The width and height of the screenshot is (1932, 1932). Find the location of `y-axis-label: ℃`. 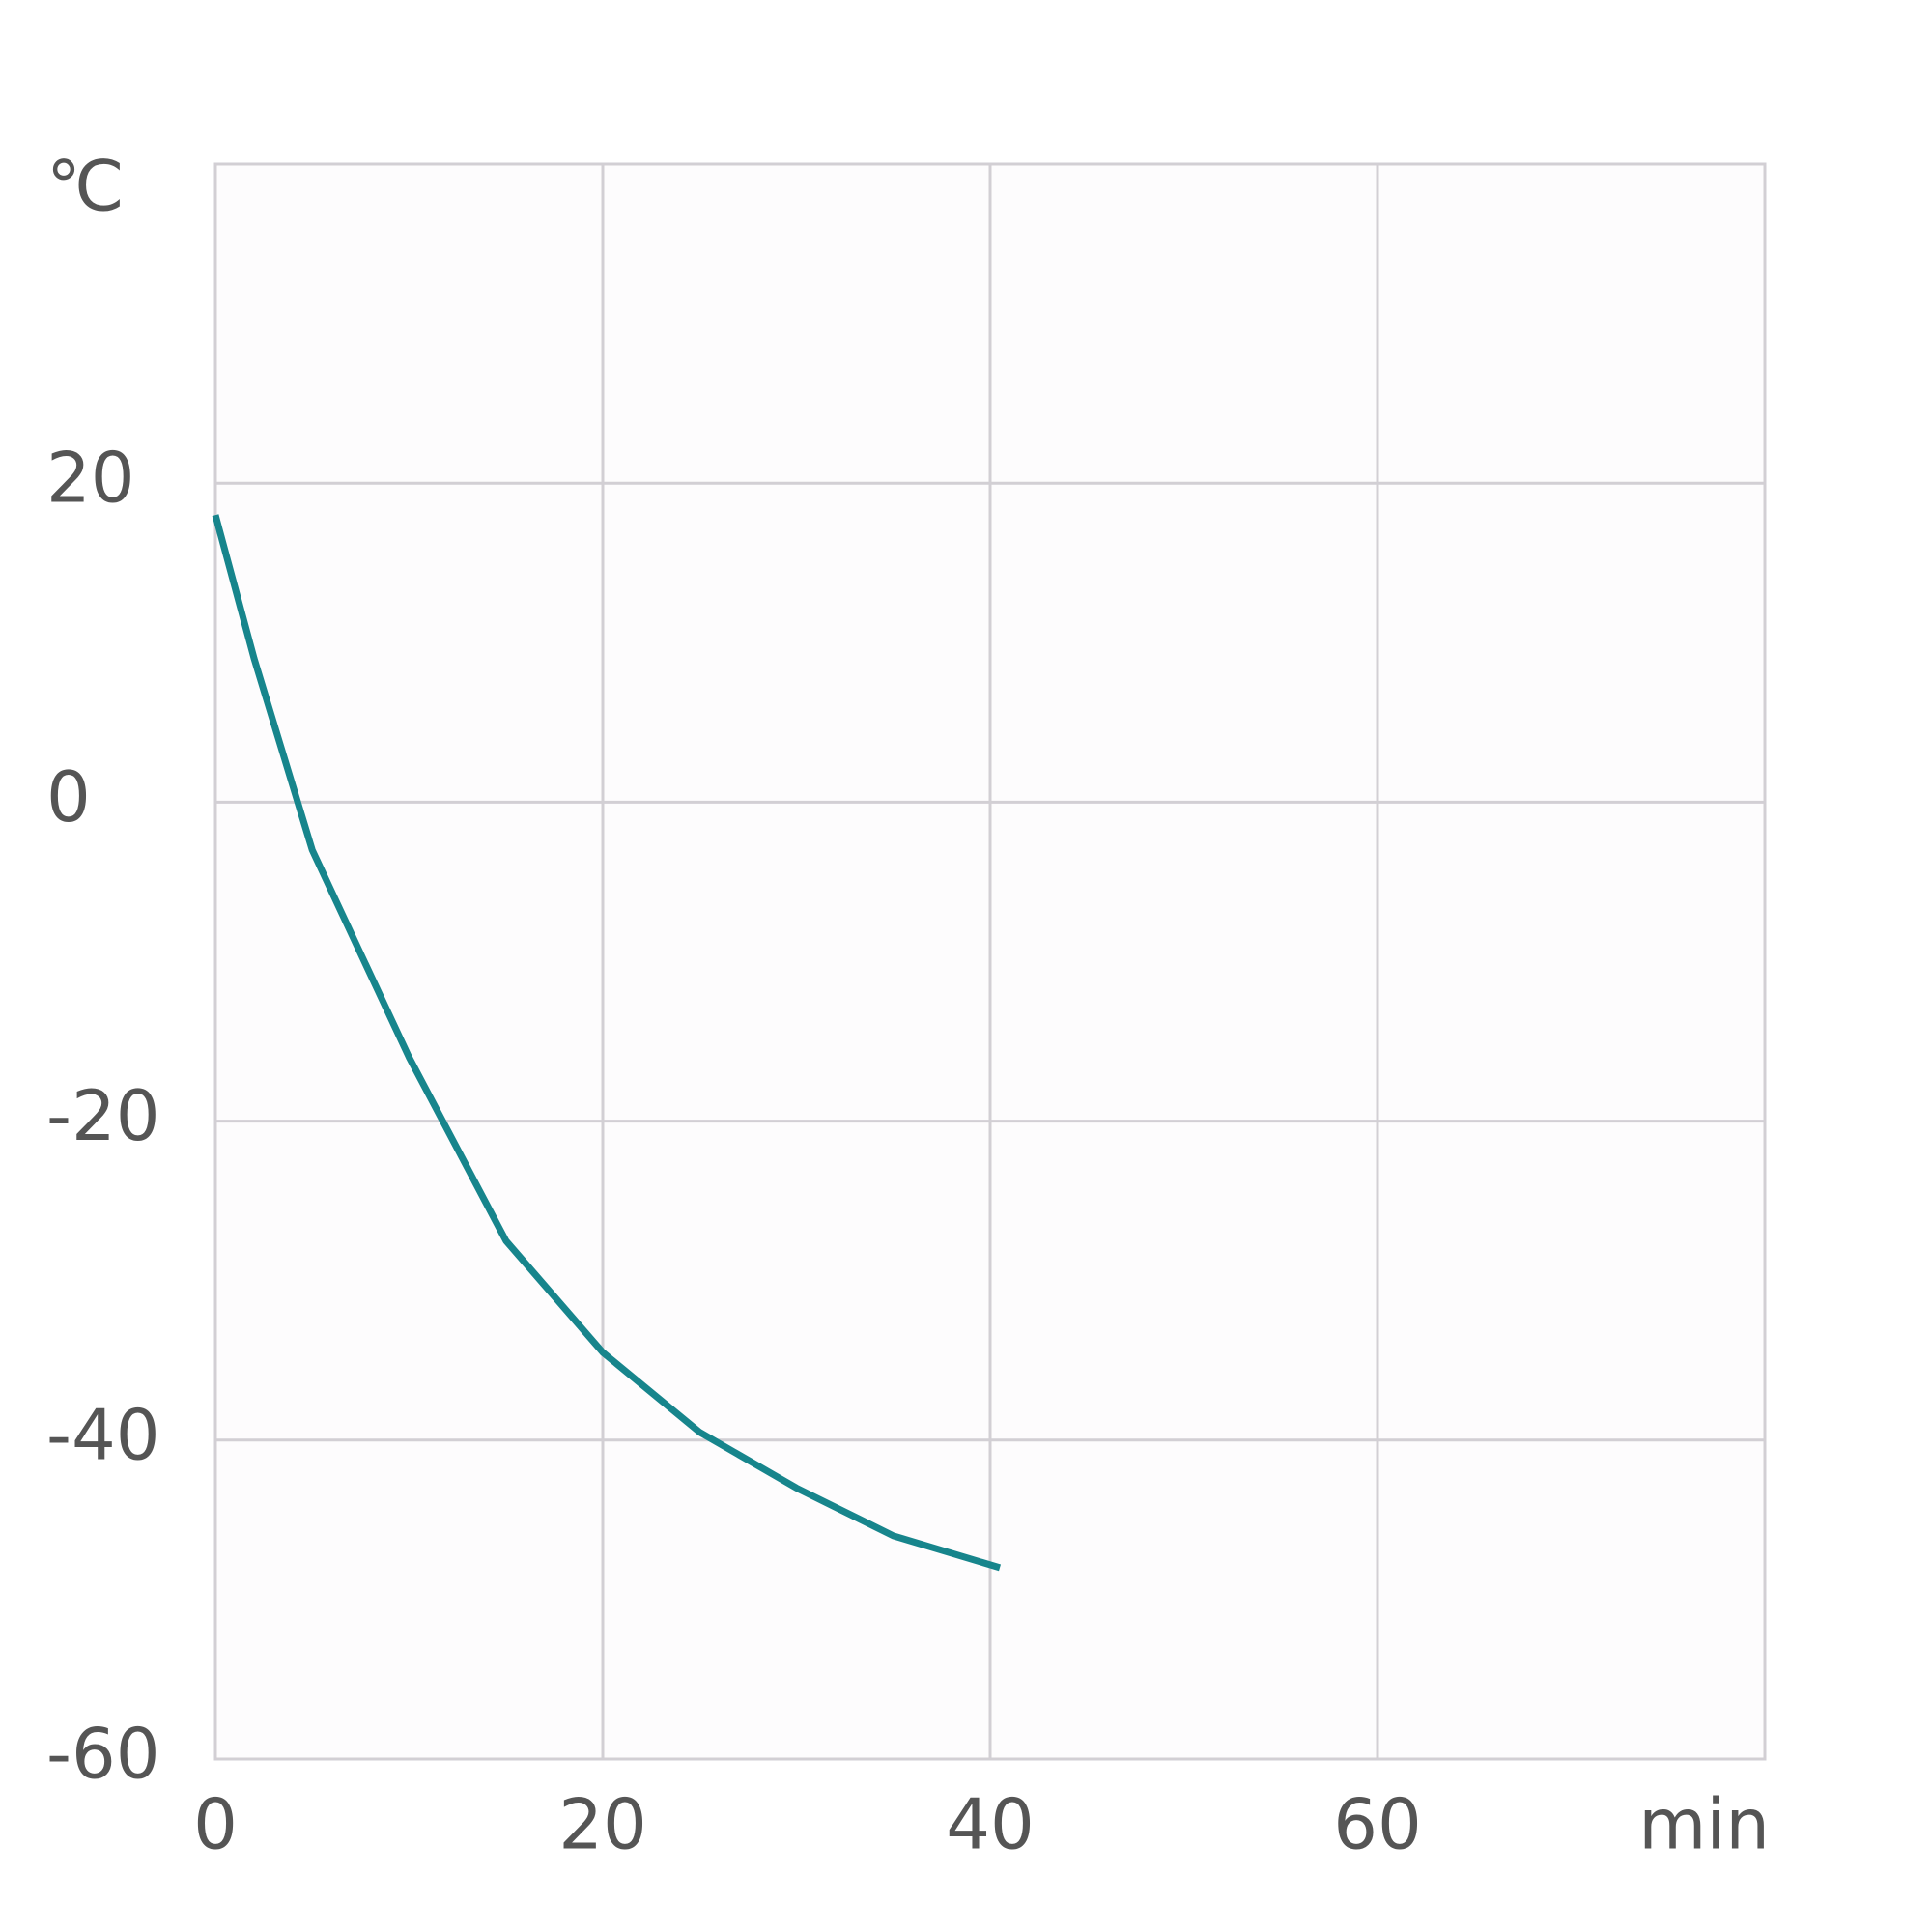

y-axis-label: ℃ is located at coordinates (85, 186).